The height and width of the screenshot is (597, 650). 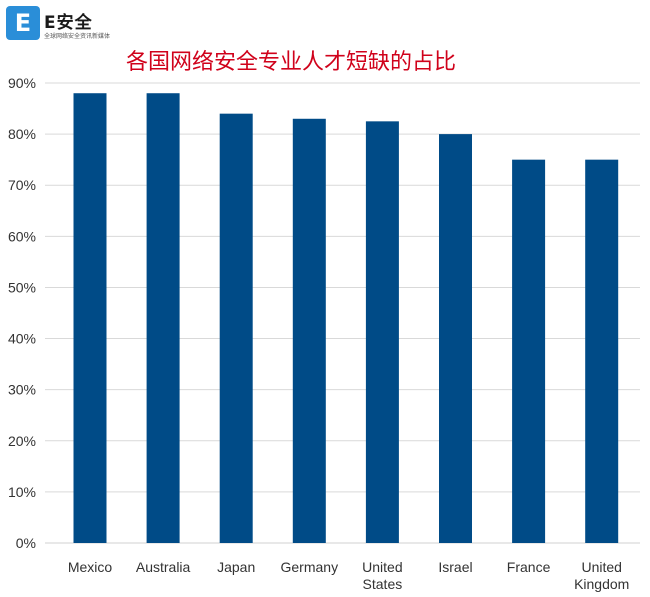 What do you see at coordinates (22, 134) in the screenshot?
I see `y-tick-label: 80%` at bounding box center [22, 134].